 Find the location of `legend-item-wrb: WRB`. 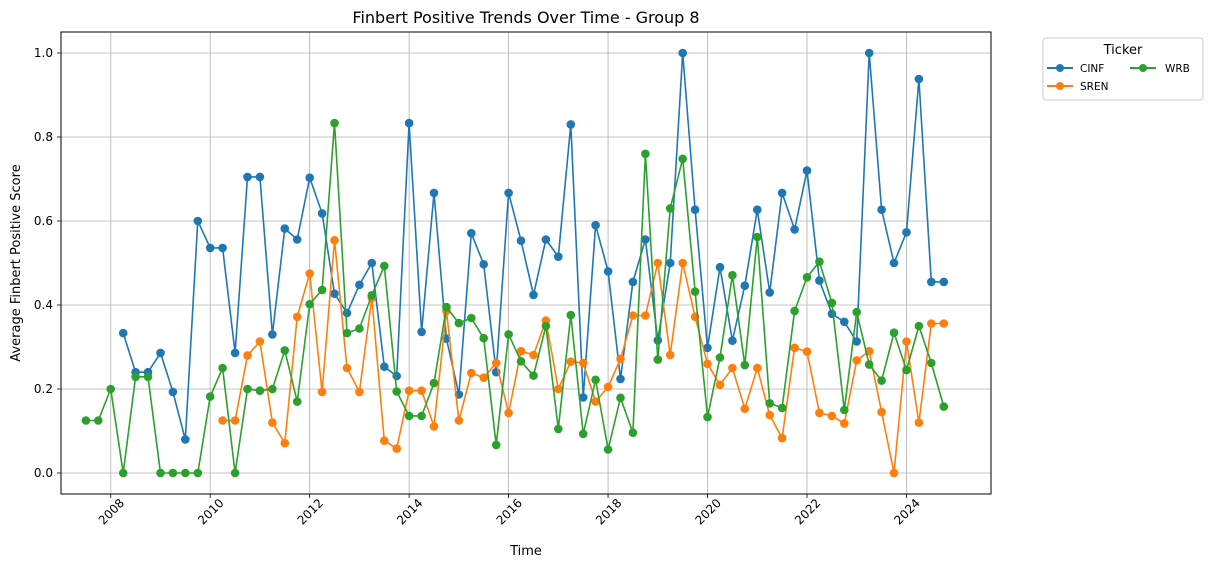

legend-item-wrb: WRB is located at coordinates (1160, 69).